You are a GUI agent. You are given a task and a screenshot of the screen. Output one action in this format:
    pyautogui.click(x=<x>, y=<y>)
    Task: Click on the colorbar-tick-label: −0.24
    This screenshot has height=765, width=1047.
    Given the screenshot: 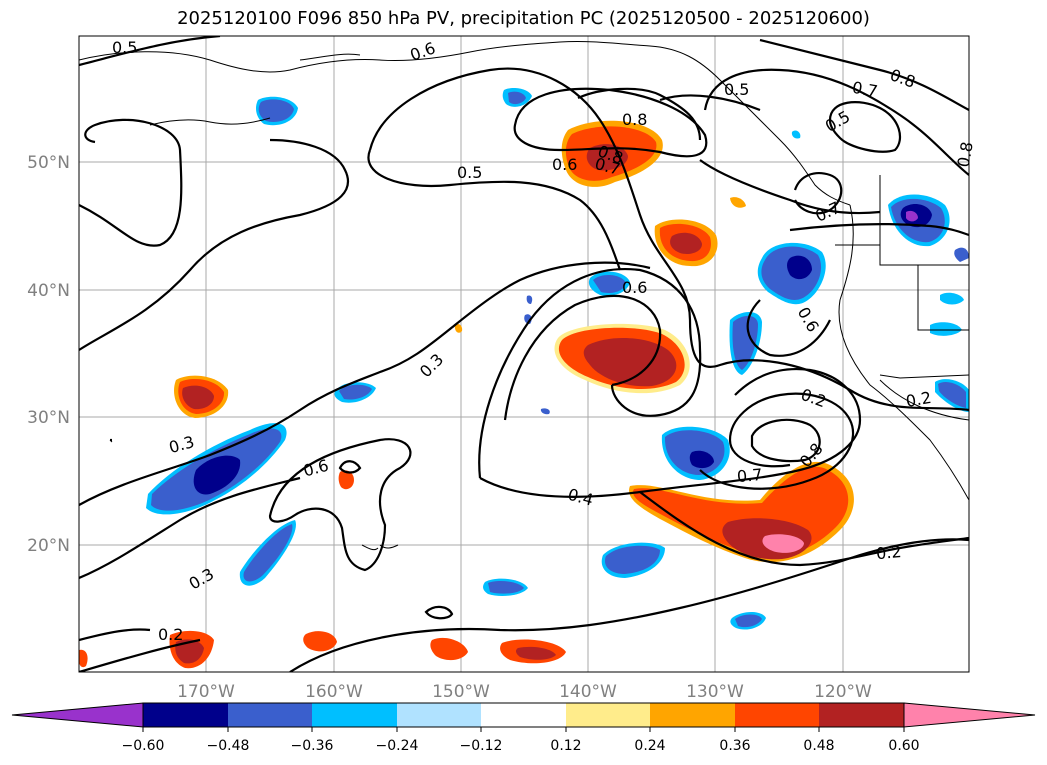 What is the action you would take?
    pyautogui.click(x=397, y=746)
    